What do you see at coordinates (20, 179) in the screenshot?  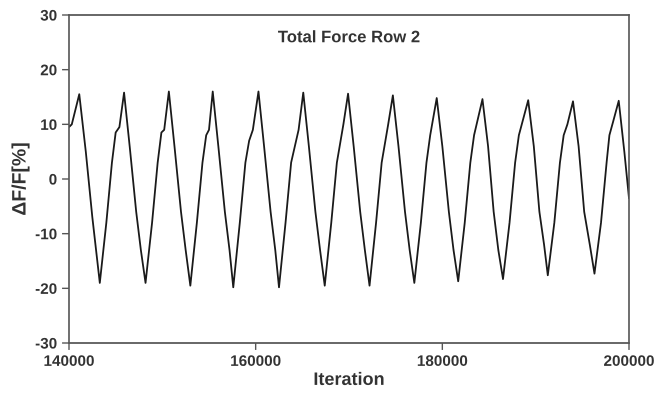 I see `y-axis-title: ΔF/F[%]` at bounding box center [20, 179].